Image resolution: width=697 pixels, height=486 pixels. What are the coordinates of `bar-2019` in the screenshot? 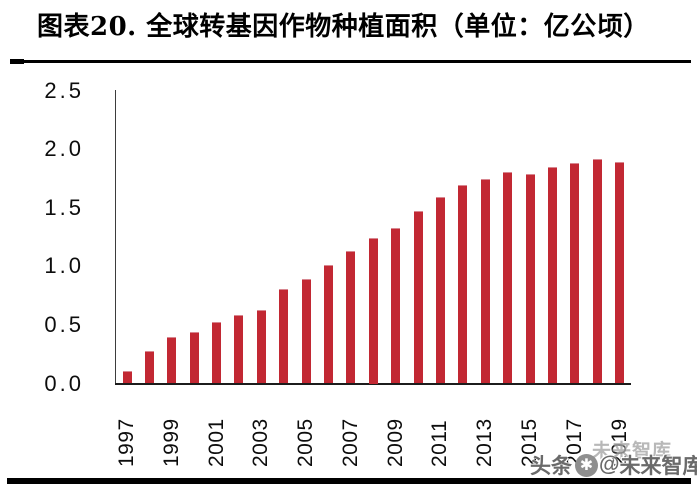 It's located at (620, 272).